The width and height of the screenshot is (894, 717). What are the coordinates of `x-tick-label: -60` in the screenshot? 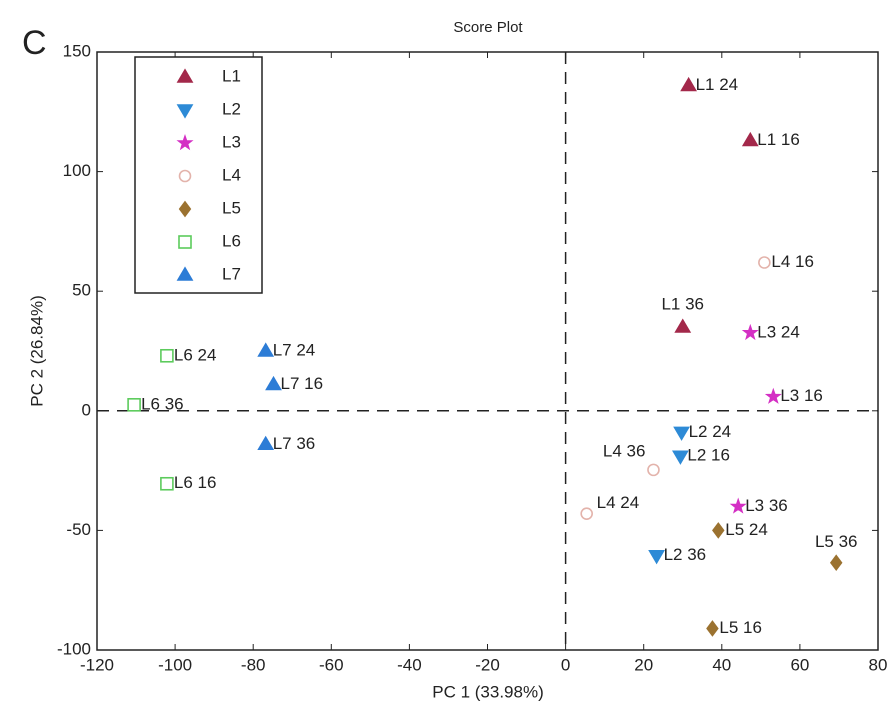 It's located at (331, 664).